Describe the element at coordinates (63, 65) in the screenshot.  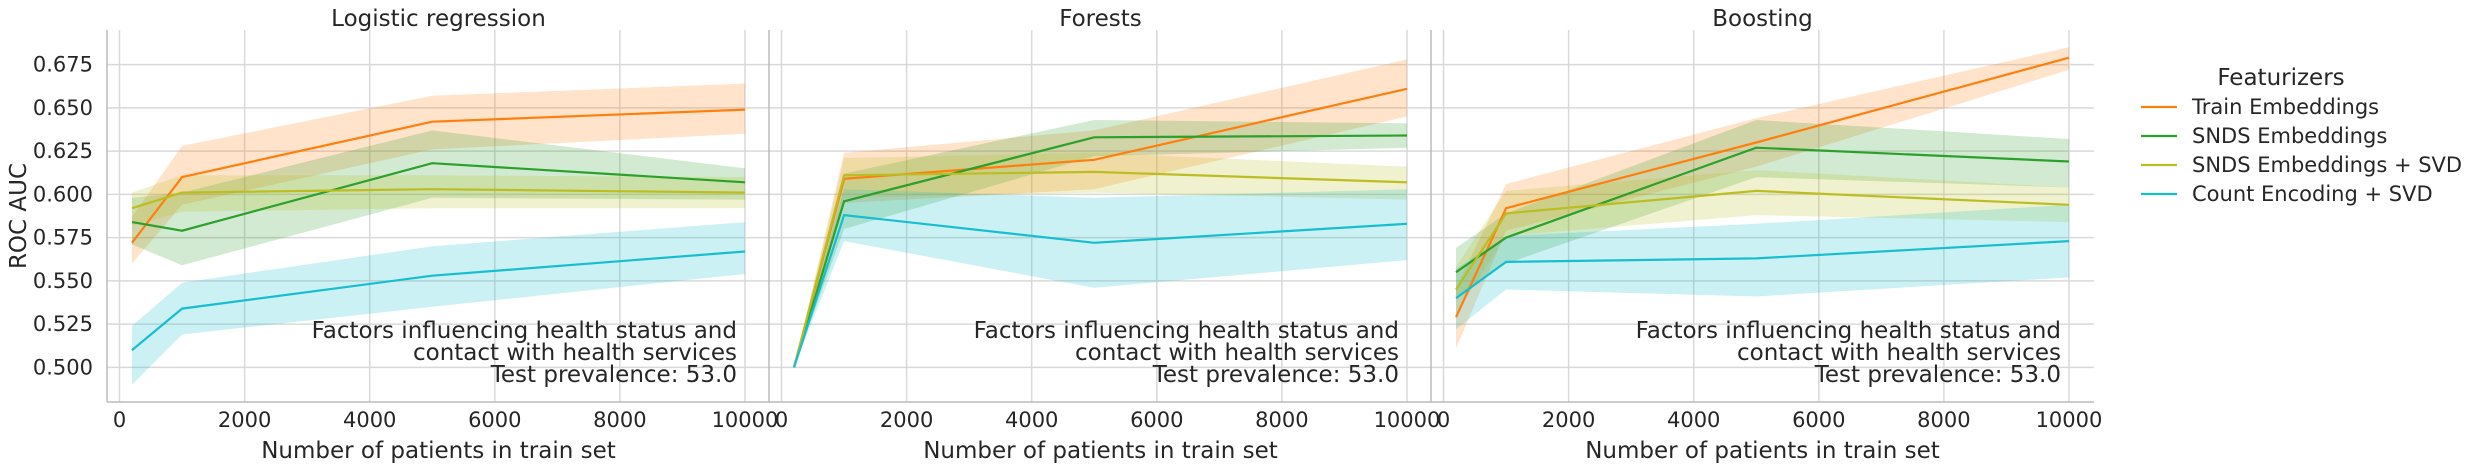
I see `y-tick-label: 0.675` at that location.